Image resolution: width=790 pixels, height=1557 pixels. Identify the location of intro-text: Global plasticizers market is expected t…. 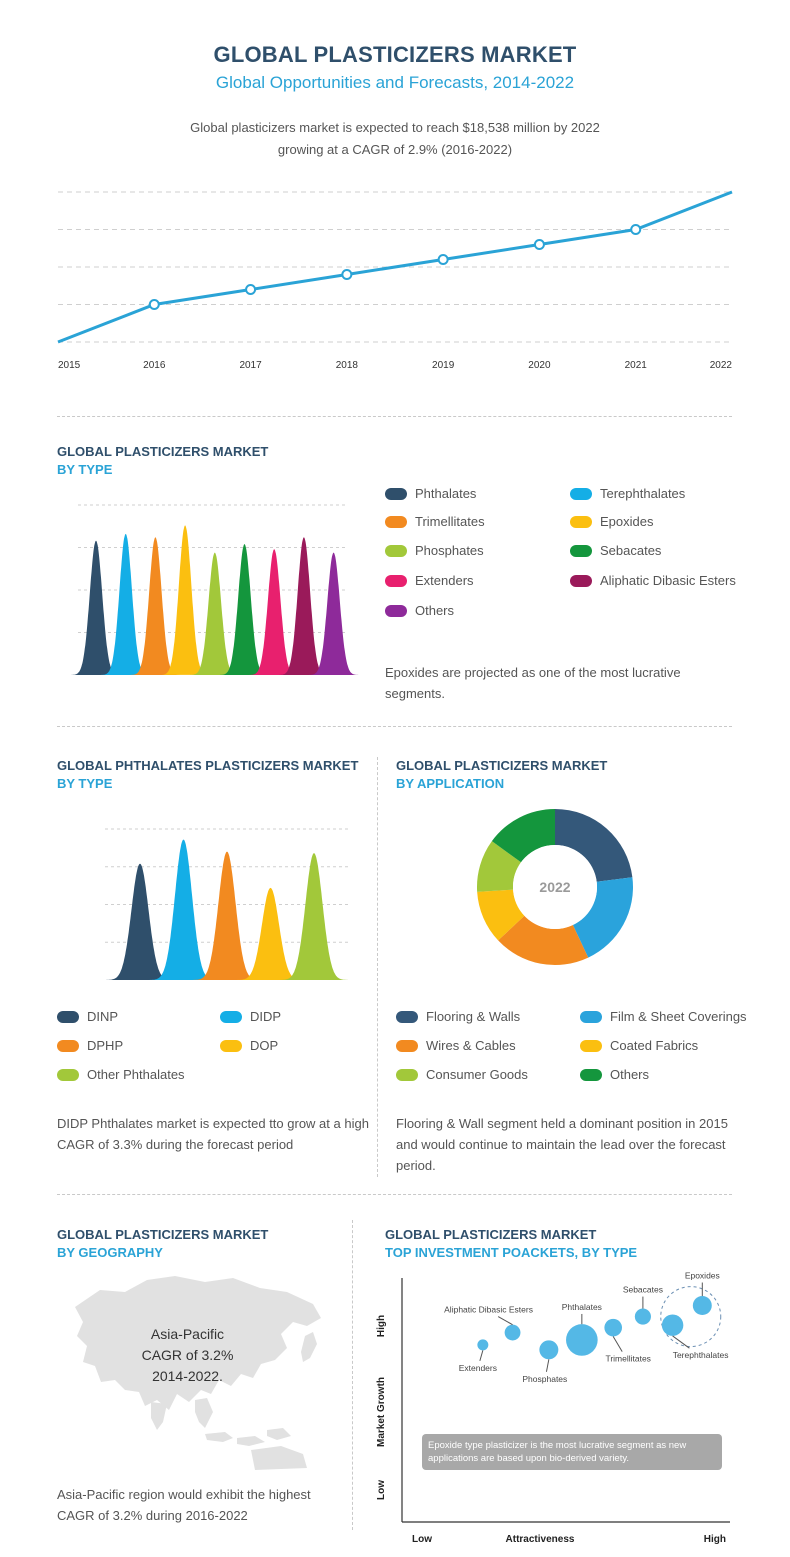
(395, 139).